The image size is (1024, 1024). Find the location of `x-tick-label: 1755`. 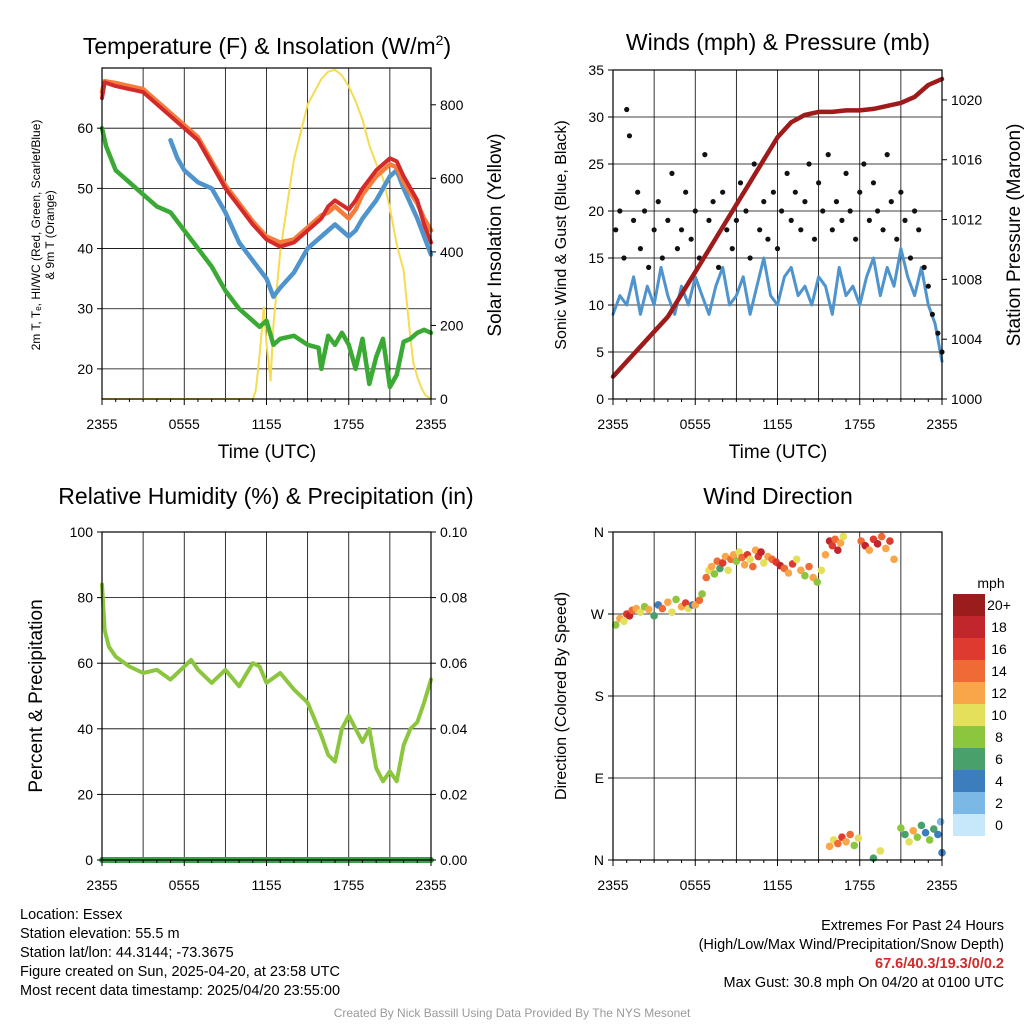

x-tick-label: 1755 is located at coordinates (859, 424).